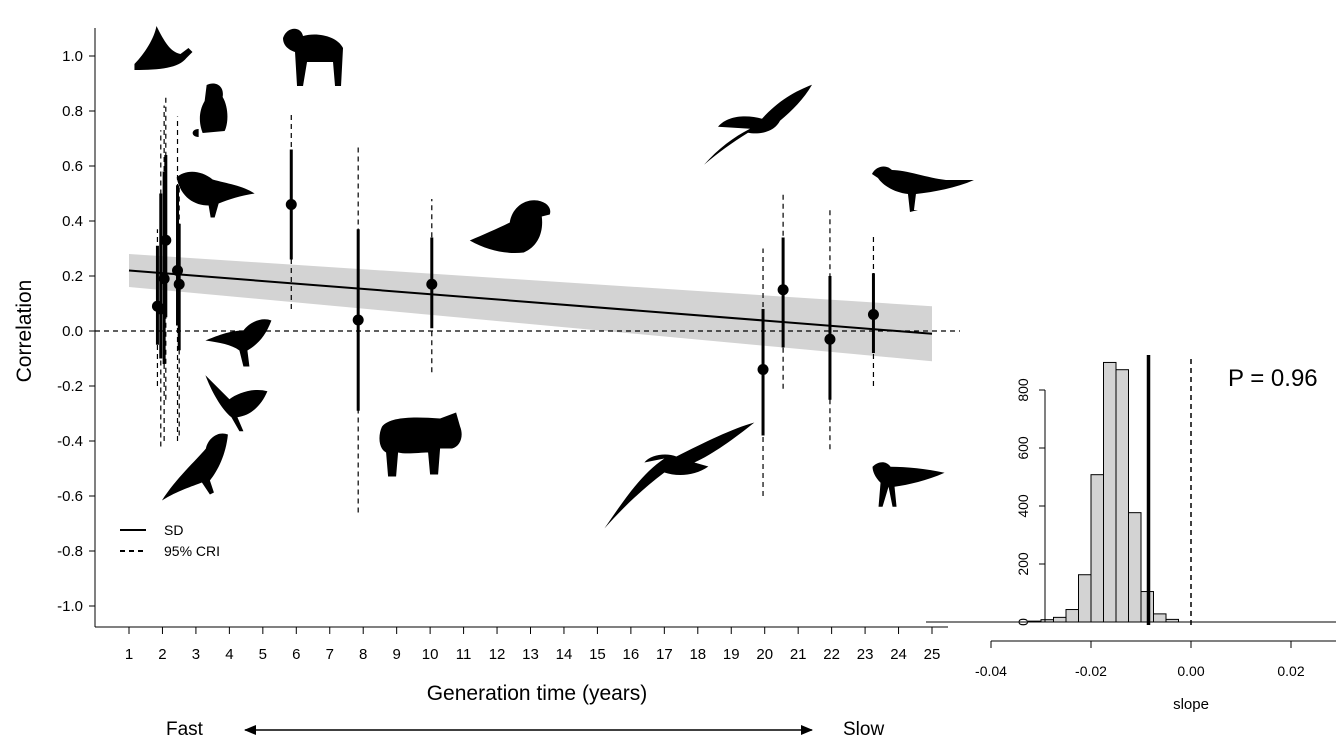  Describe the element at coordinates (798, 654) in the screenshot. I see `x-tick-label: 21` at that location.